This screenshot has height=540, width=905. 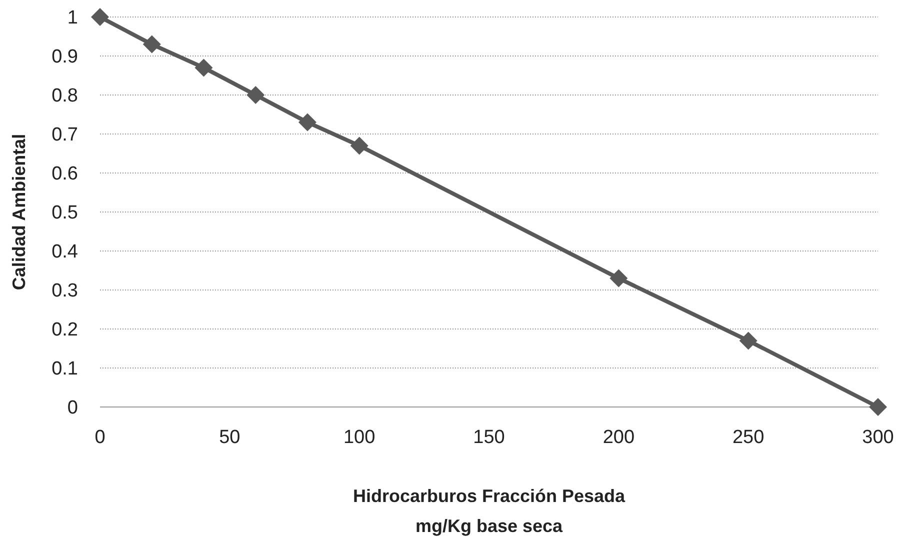 What do you see at coordinates (65, 135) in the screenshot?
I see `y-tick-label: 0.7` at bounding box center [65, 135].